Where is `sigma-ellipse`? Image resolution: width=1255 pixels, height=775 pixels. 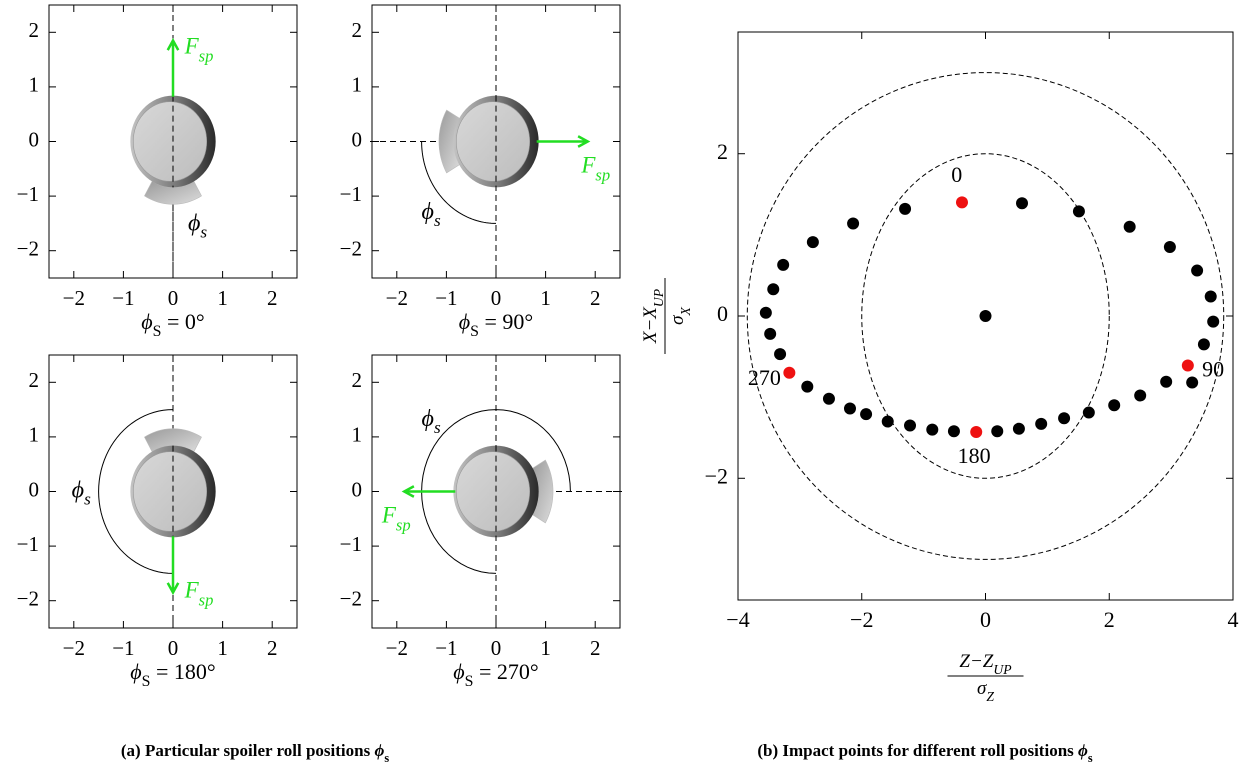
sigma-ellipse is located at coordinates (985, 316).